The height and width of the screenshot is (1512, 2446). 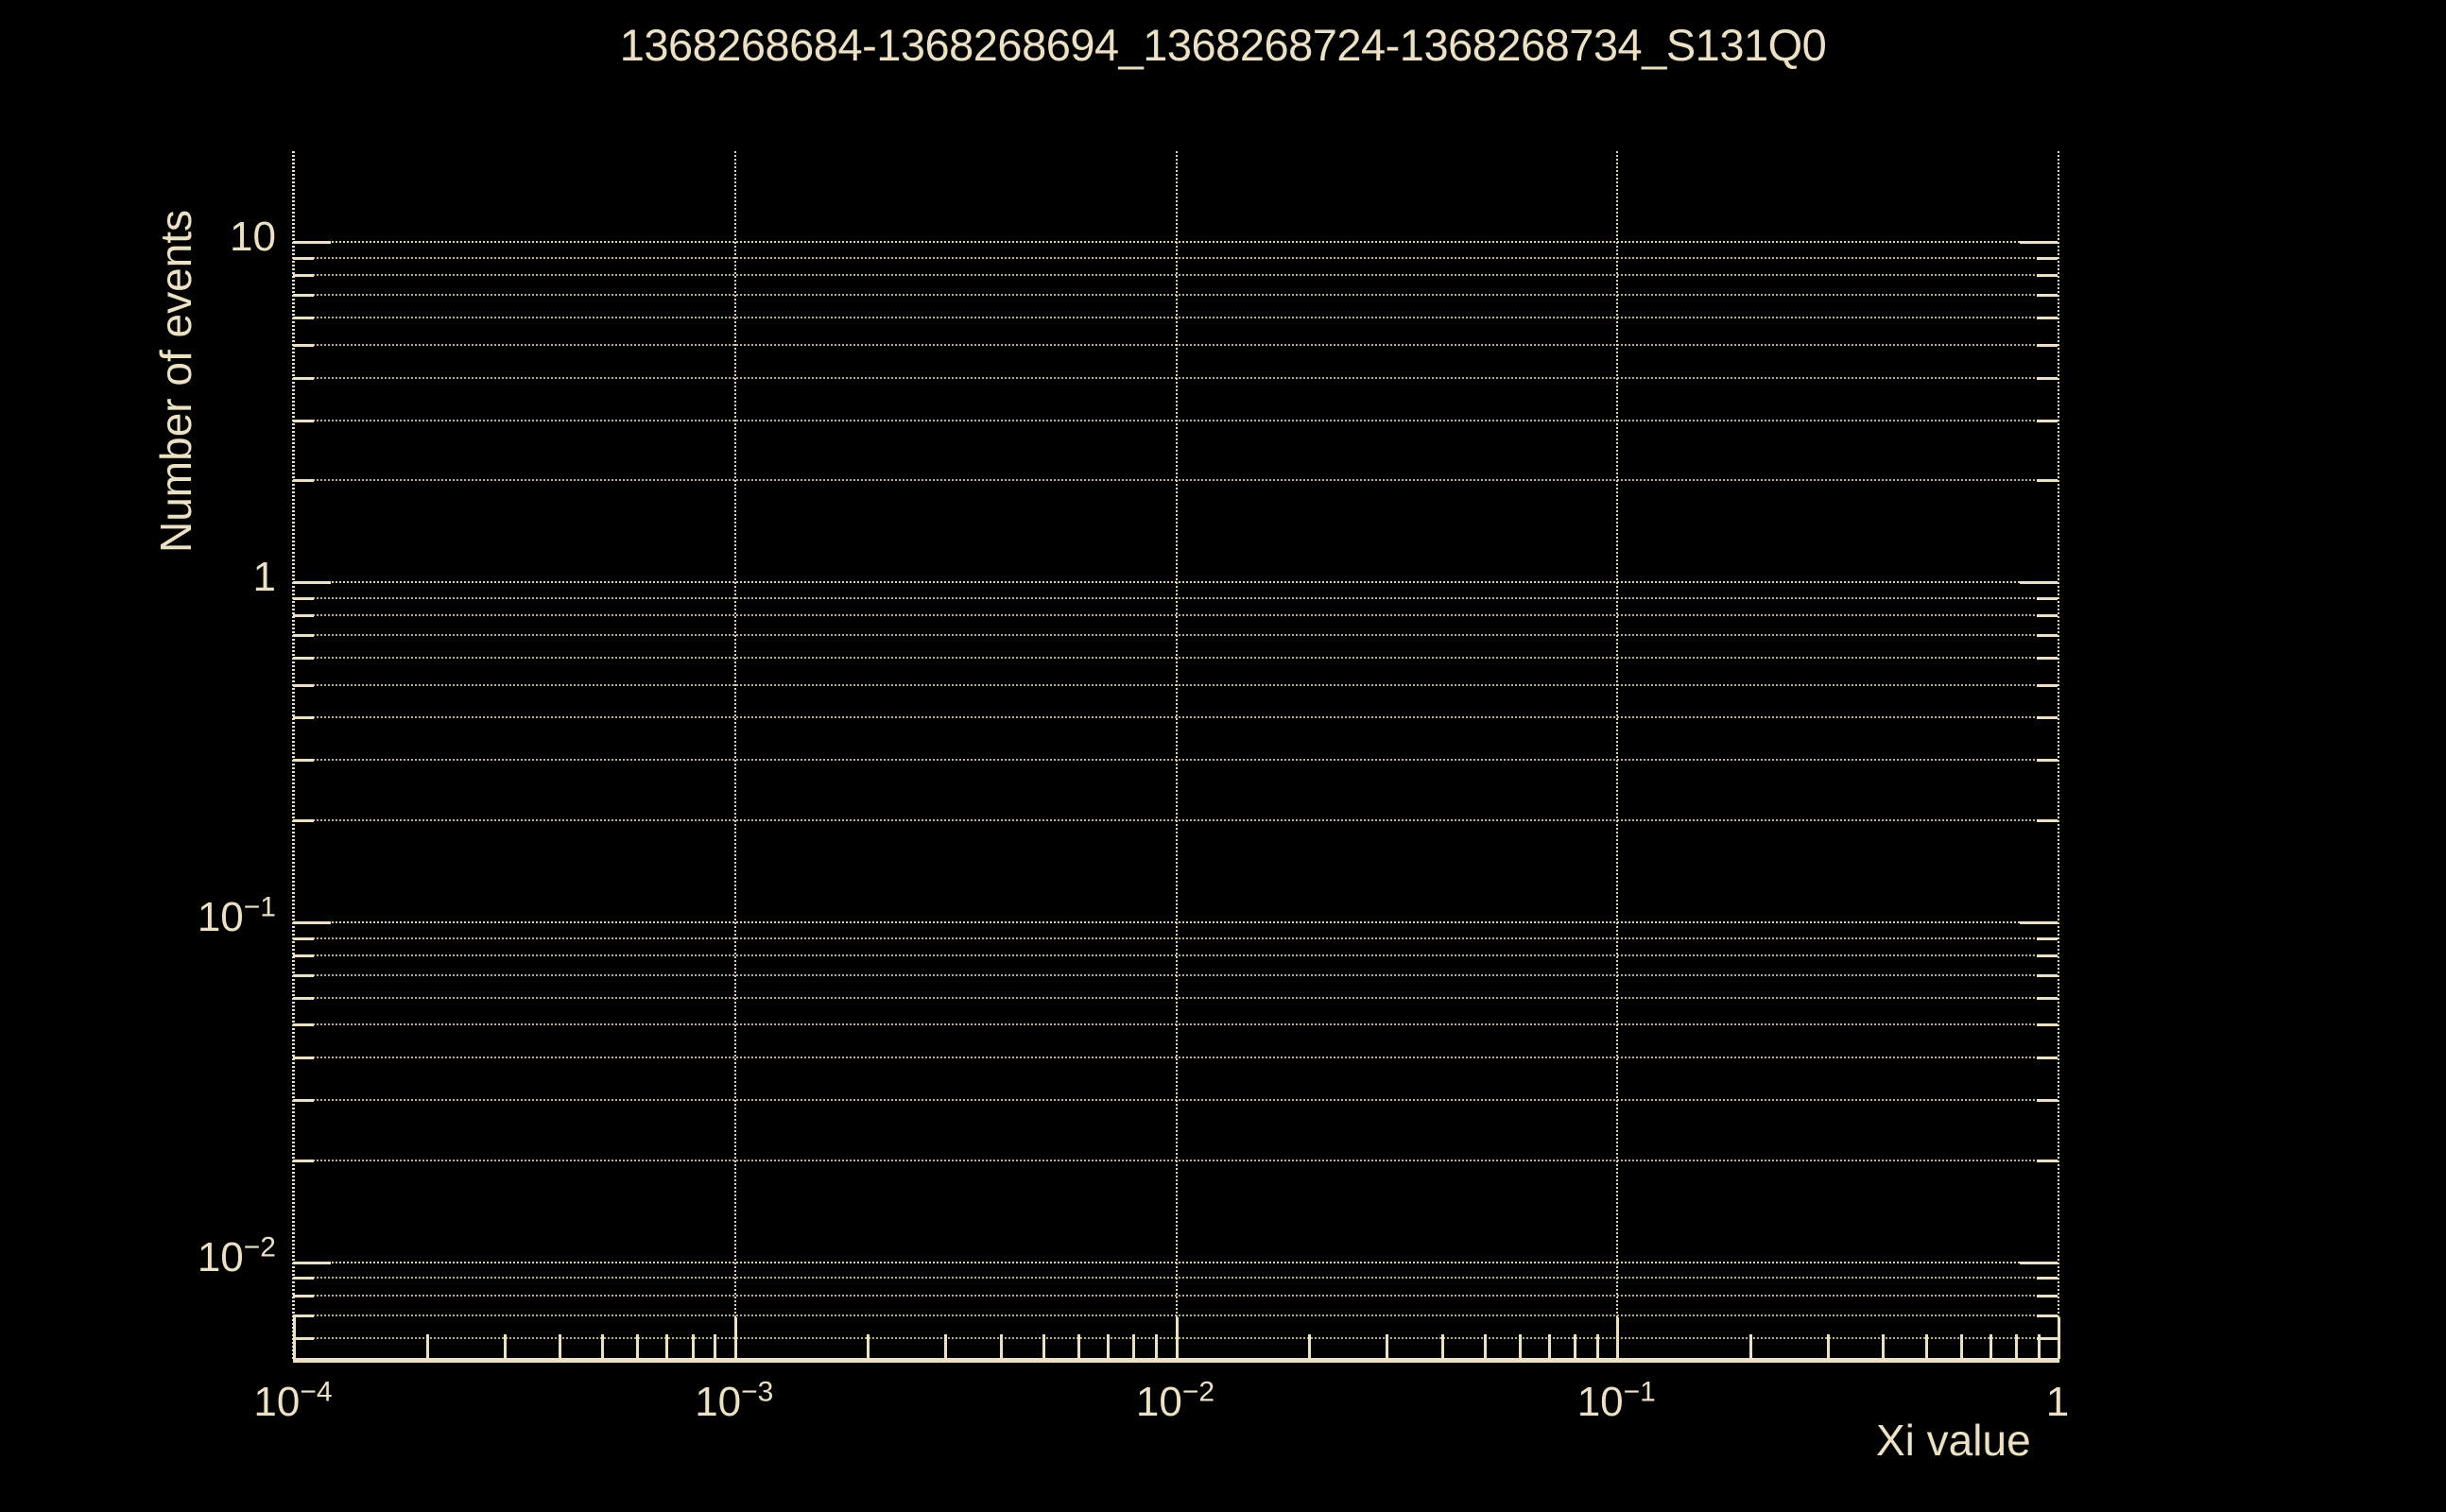 What do you see at coordinates (259, 1247) in the screenshot?
I see `y-tick-exponent: −2` at bounding box center [259, 1247].